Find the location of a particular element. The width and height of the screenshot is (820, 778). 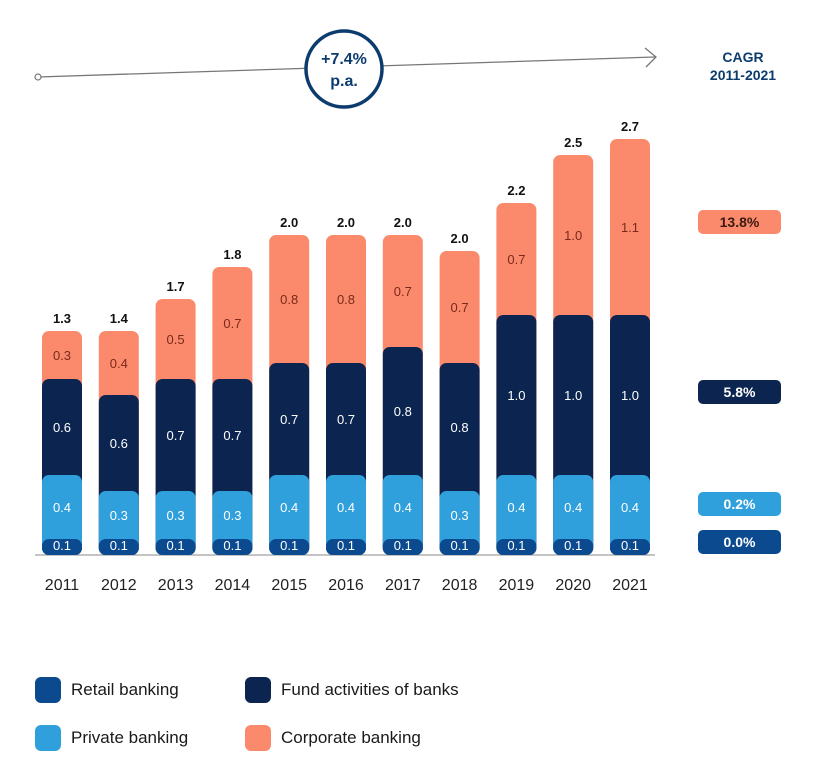

legend-item: Private banking is located at coordinates (111, 738).